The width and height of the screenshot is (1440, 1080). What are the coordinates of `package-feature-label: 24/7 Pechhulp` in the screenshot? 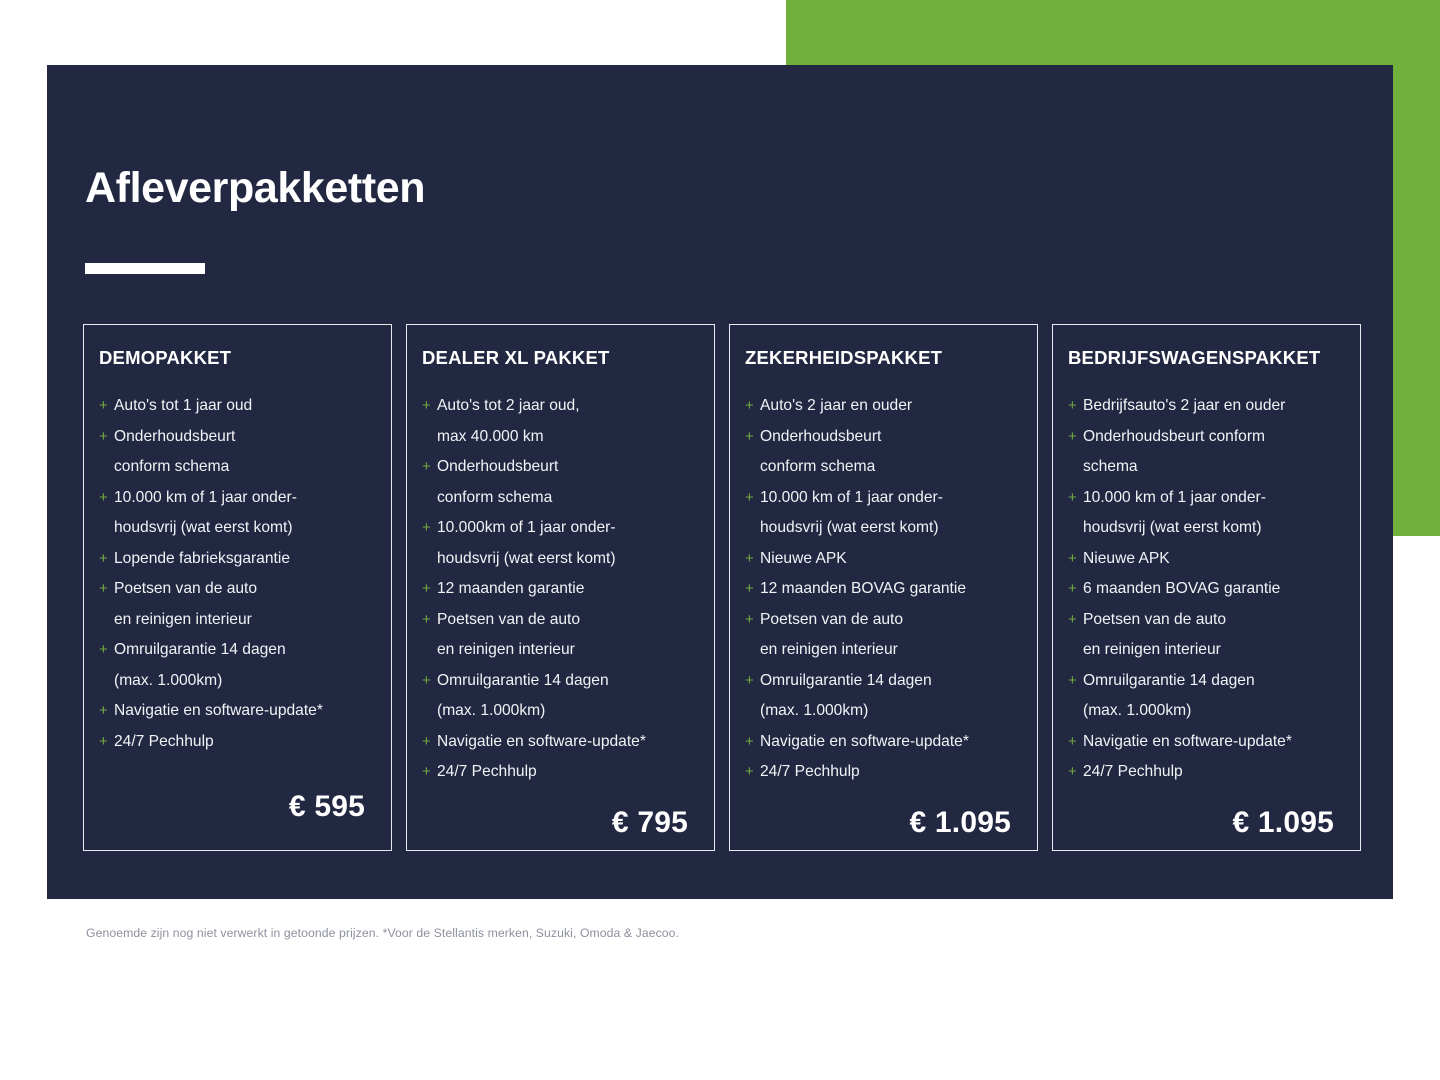 It's located at (487, 771).